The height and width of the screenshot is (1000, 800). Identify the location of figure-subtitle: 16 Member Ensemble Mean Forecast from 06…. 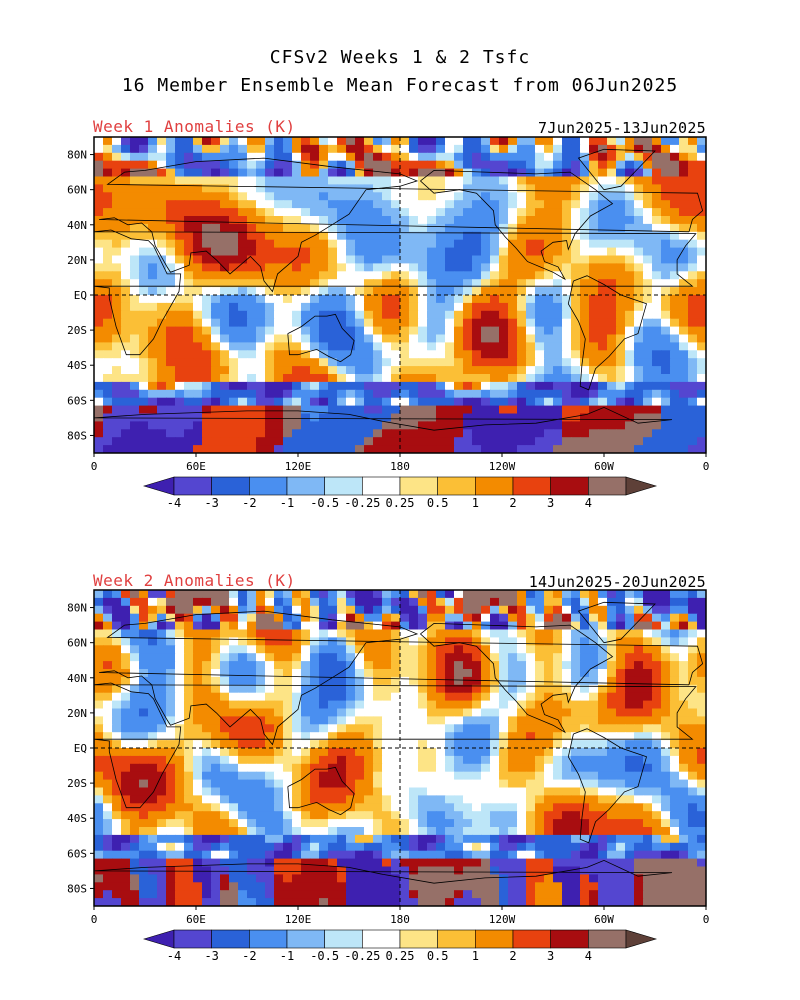
(400, 85).